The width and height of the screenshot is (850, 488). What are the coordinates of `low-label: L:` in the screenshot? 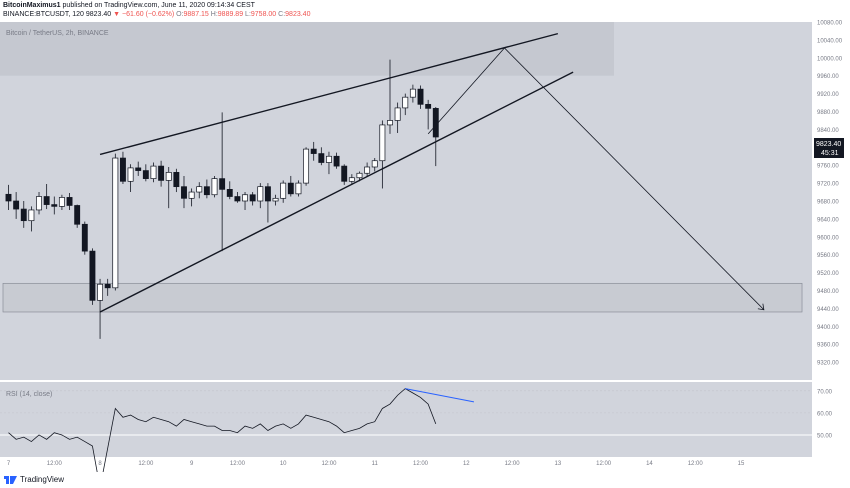 It's located at (248, 14).